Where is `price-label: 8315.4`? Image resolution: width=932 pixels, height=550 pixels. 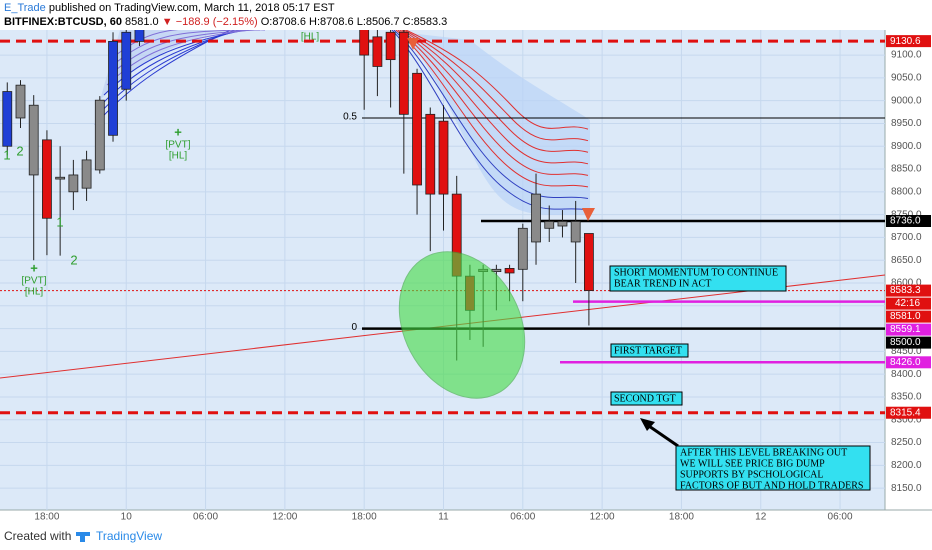
price-label: 8315.4 is located at coordinates (905, 412).